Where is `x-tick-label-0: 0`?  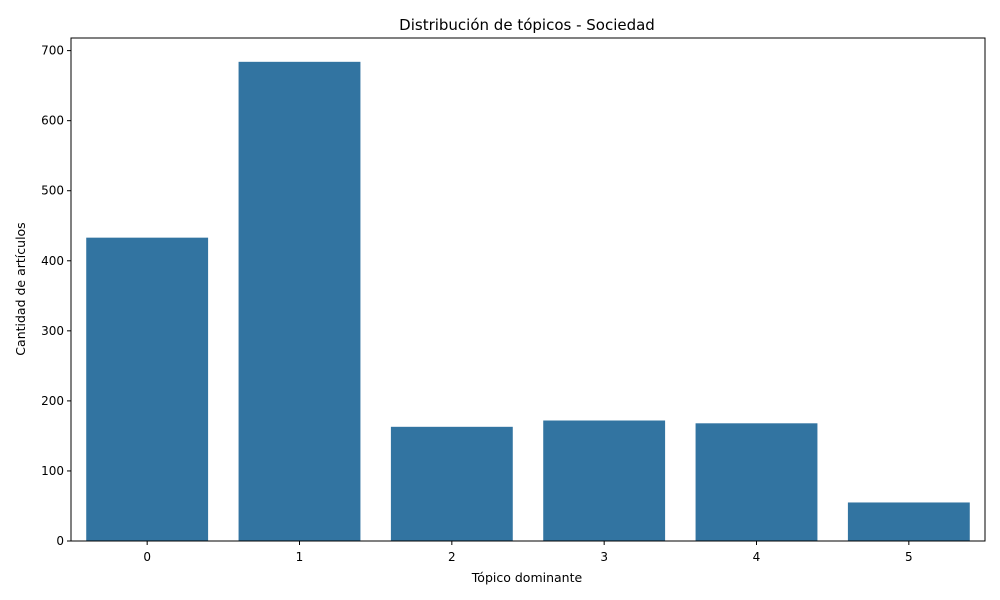 x-tick-label-0: 0 is located at coordinates (147, 557).